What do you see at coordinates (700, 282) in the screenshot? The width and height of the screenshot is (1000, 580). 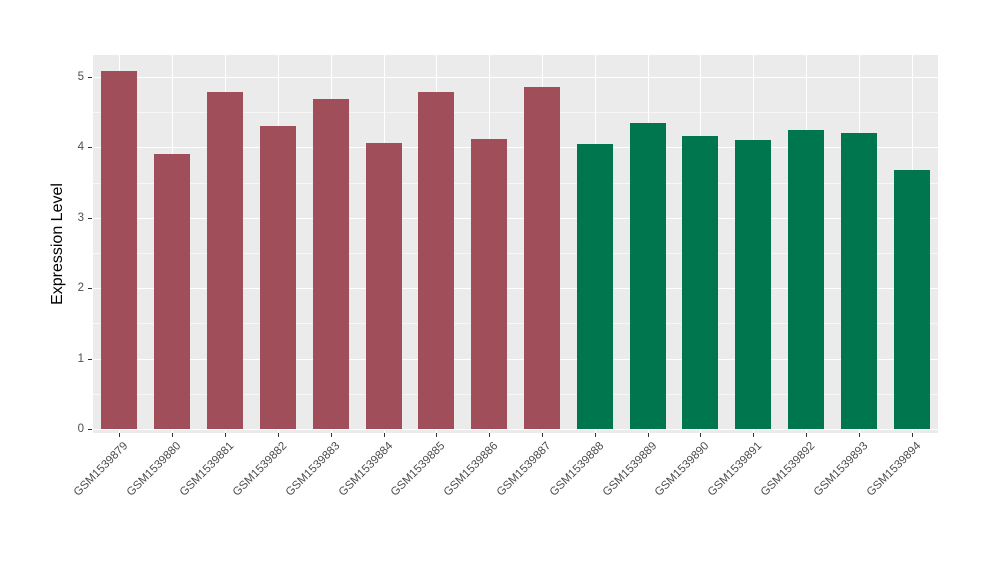 I see `bar-GSM1539890` at bounding box center [700, 282].